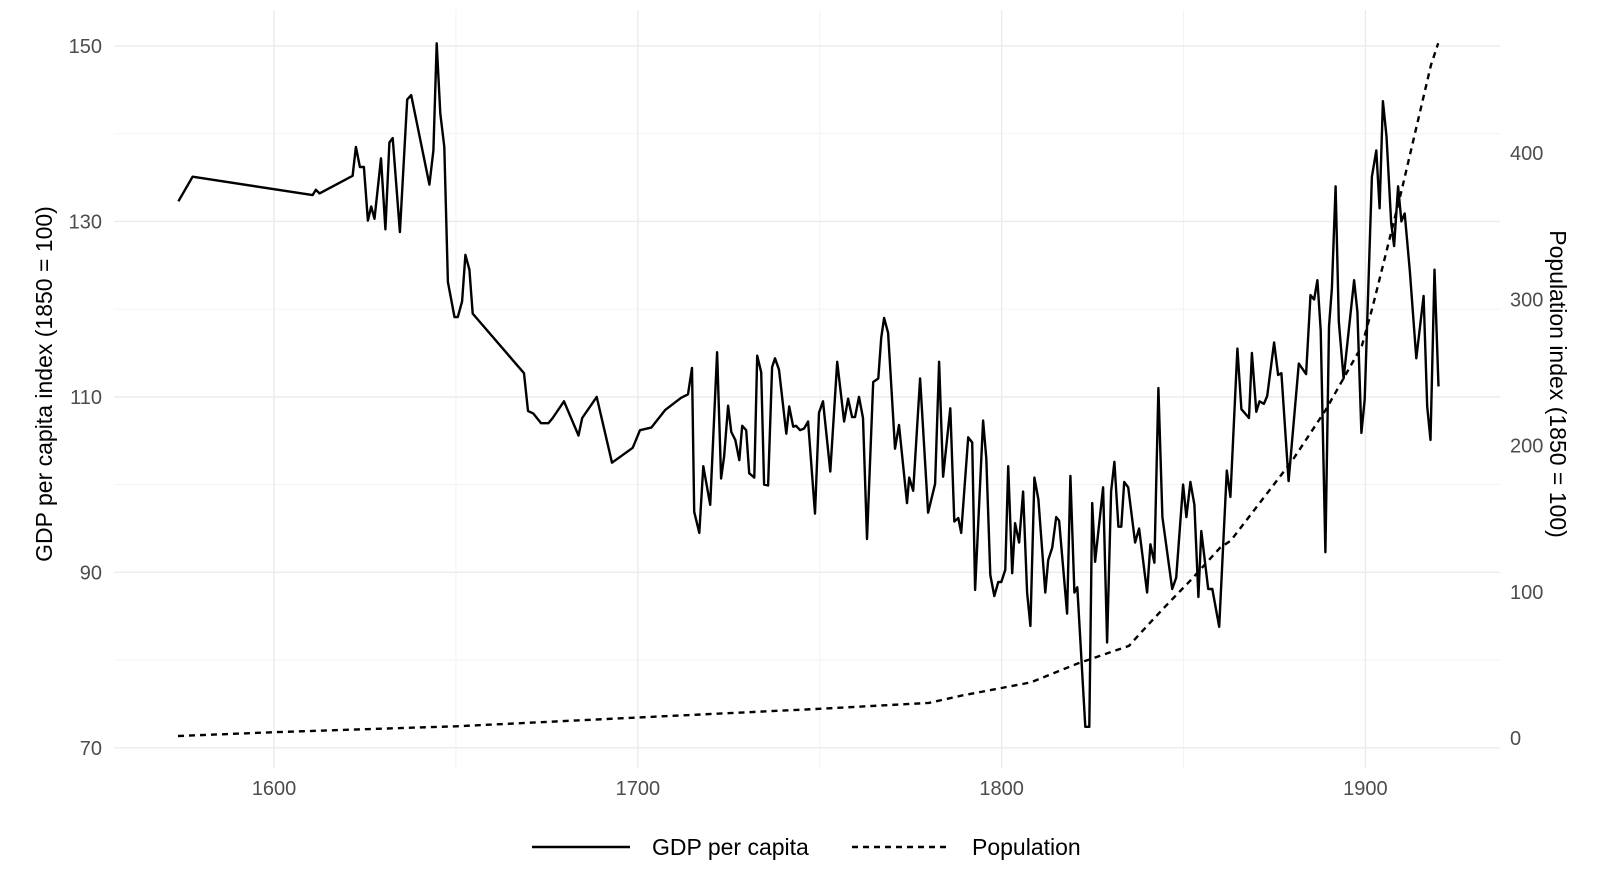 This screenshot has height=874, width=1600. I want to click on x-axis: 1600 1700 1800 1900, so click(820, 789).